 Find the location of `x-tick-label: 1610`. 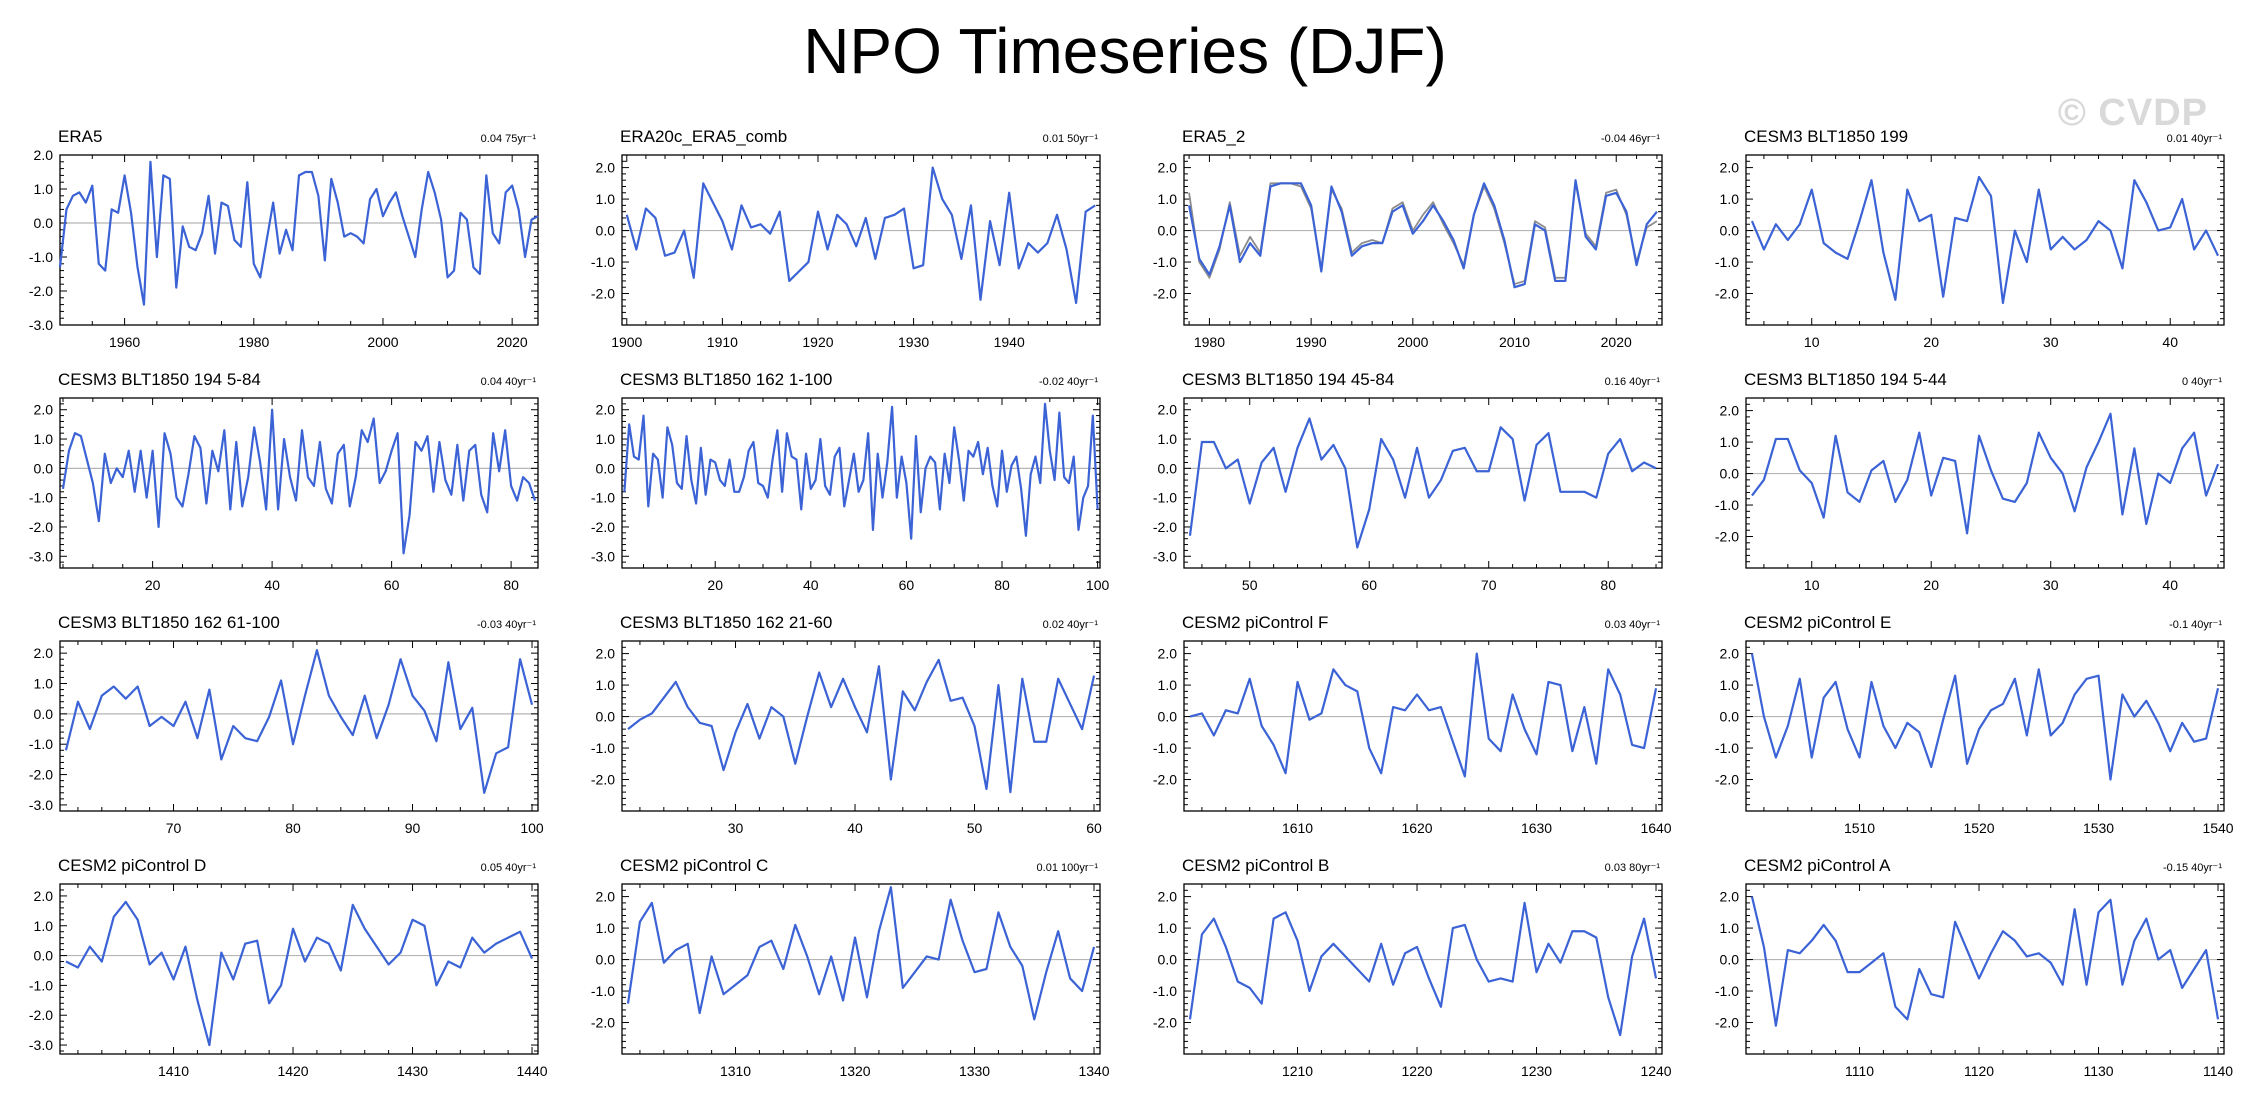

x-tick-label: 1610 is located at coordinates (1297, 828).